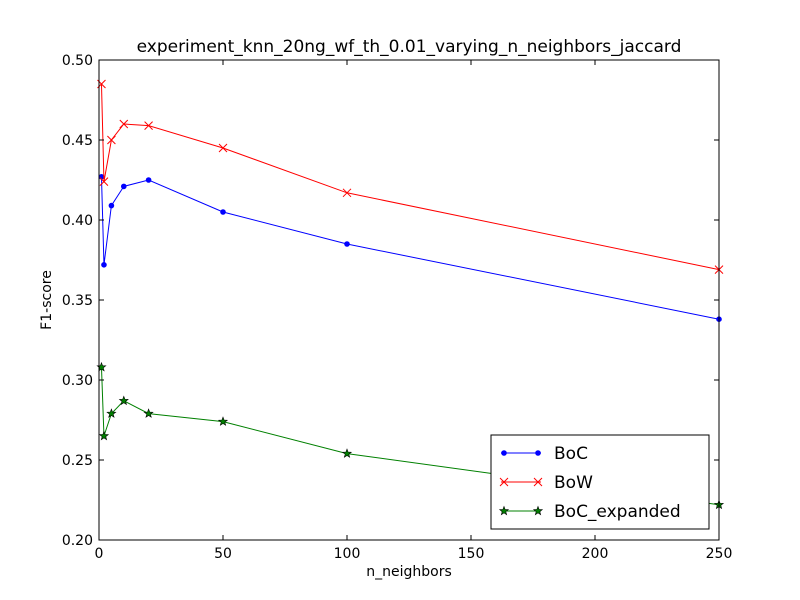 The width and height of the screenshot is (800, 600). Describe the element at coordinates (99, 554) in the screenshot. I see `x-tick-label: 0` at that location.